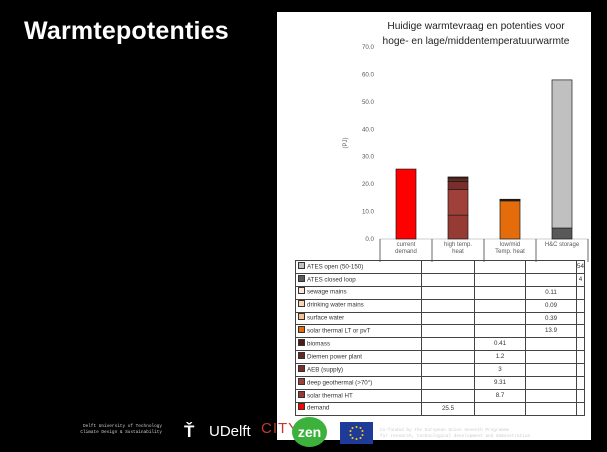 The image size is (607, 452). Describe the element at coordinates (358, 395) in the screenshot. I see `legend-cell: solar thermal HT` at that location.